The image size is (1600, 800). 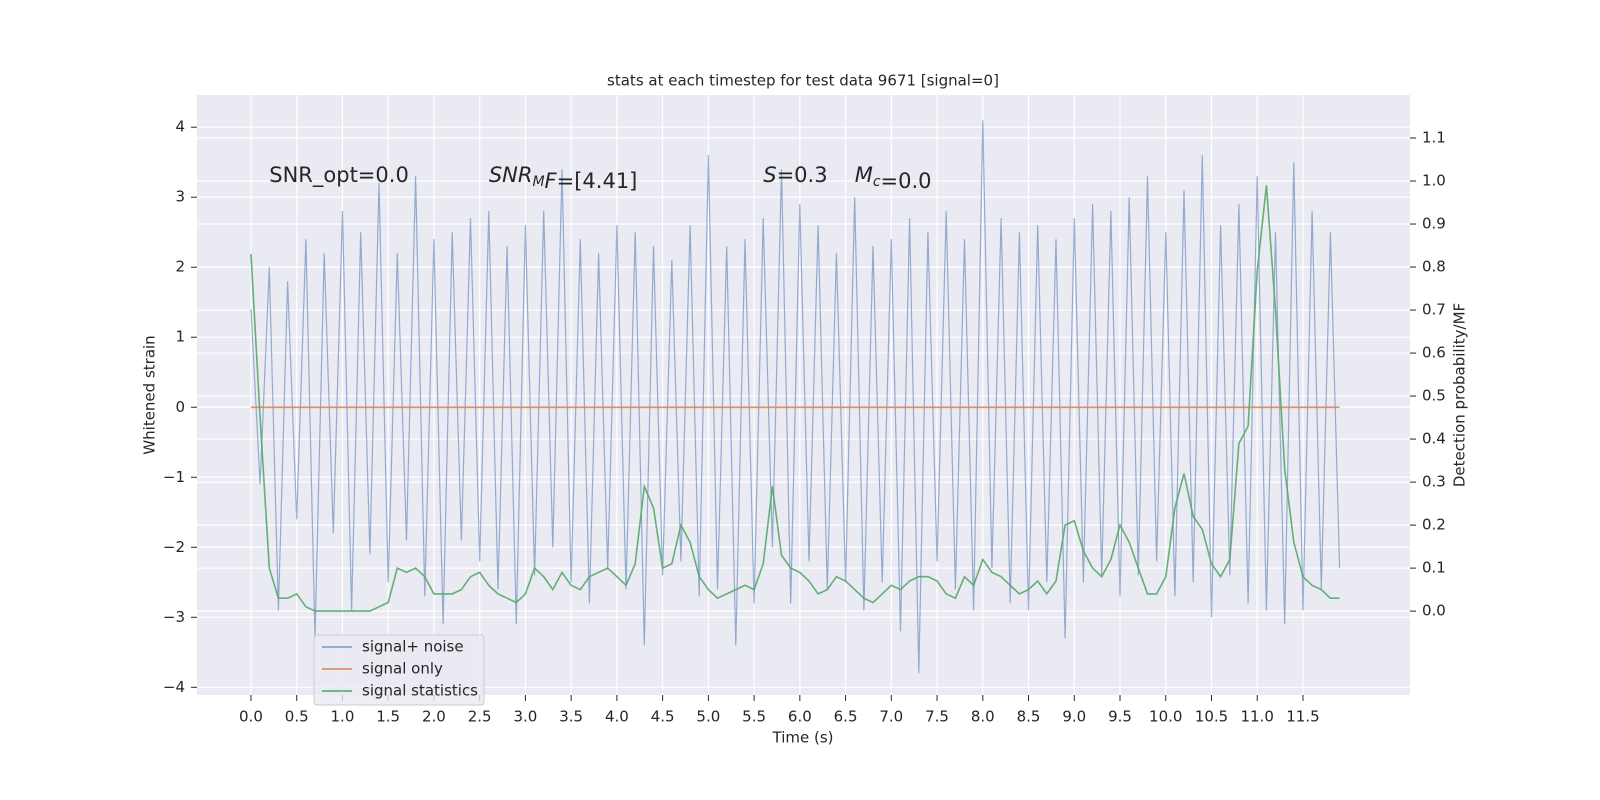 What do you see at coordinates (434, 717) in the screenshot?
I see `x-tick-label: 2.0` at bounding box center [434, 717].